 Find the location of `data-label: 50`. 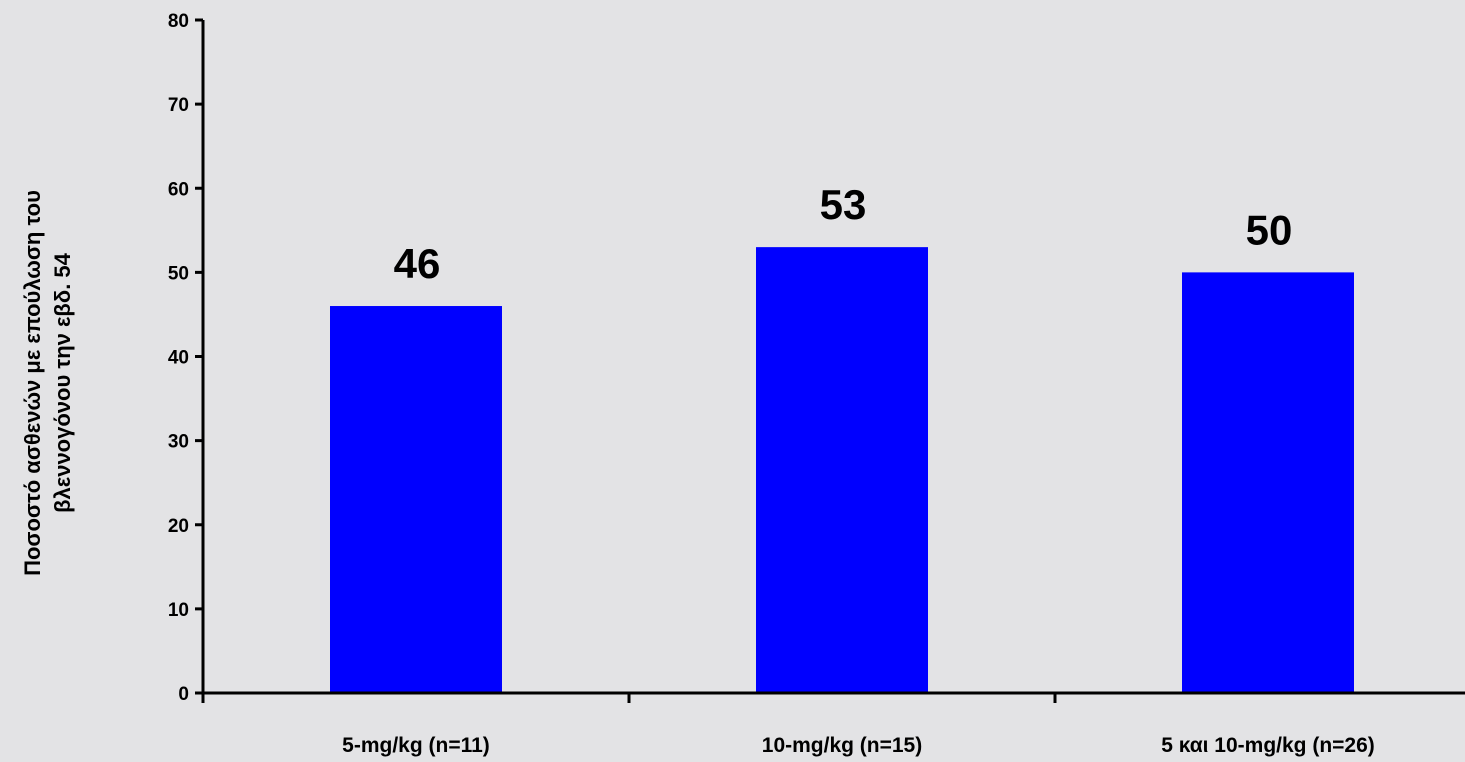

data-label: 50 is located at coordinates (1269, 229).